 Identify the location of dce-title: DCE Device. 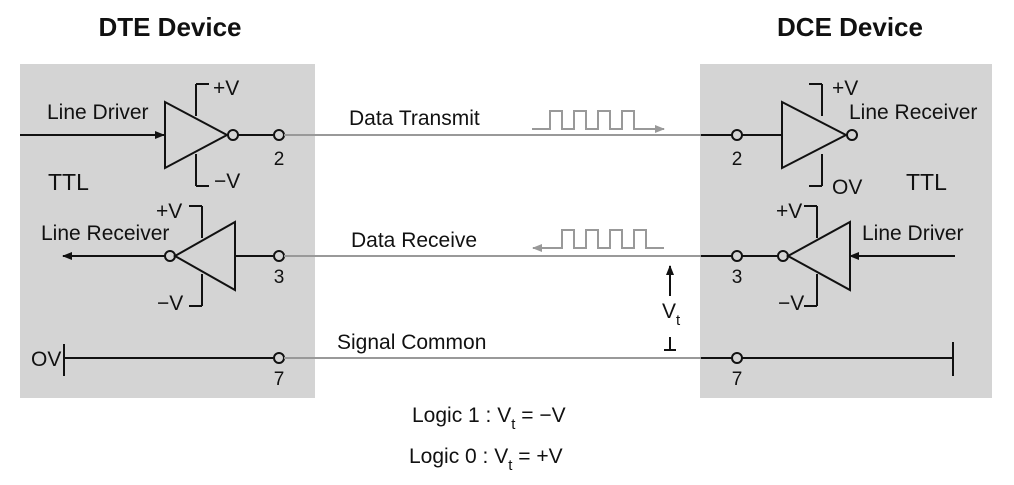
(850, 27).